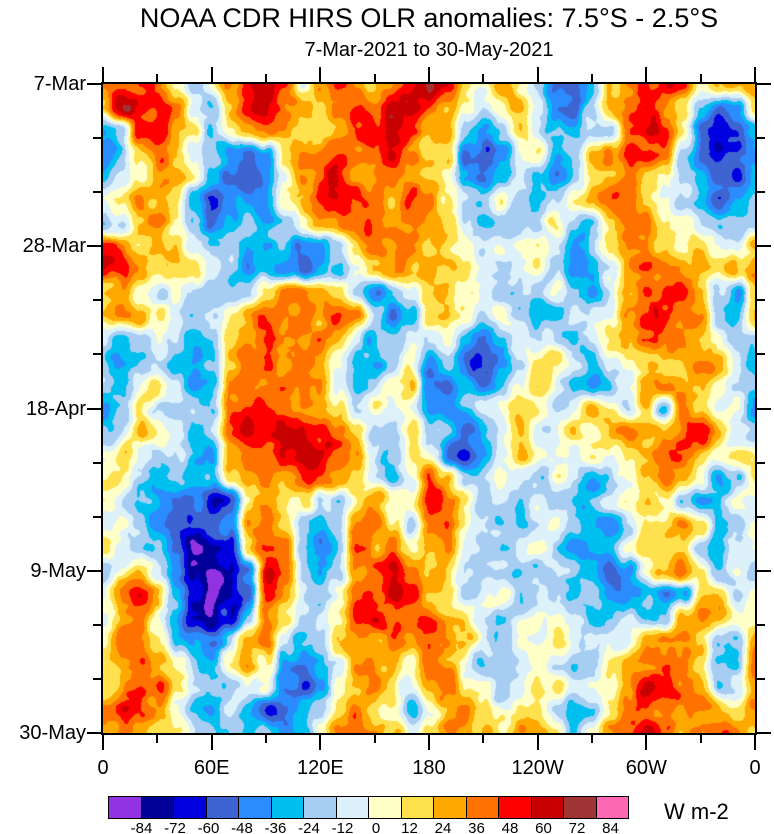  I want to click on x-tick-label: 120E, so click(320, 768).